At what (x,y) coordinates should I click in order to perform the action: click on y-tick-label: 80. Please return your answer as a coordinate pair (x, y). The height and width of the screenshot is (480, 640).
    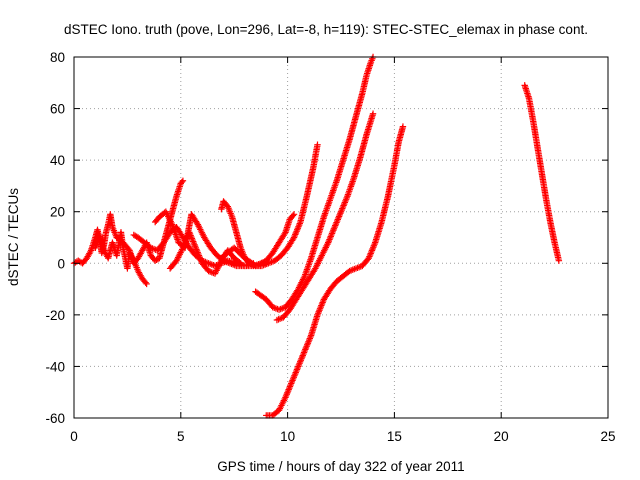
    Looking at the image, I should click on (57, 57).